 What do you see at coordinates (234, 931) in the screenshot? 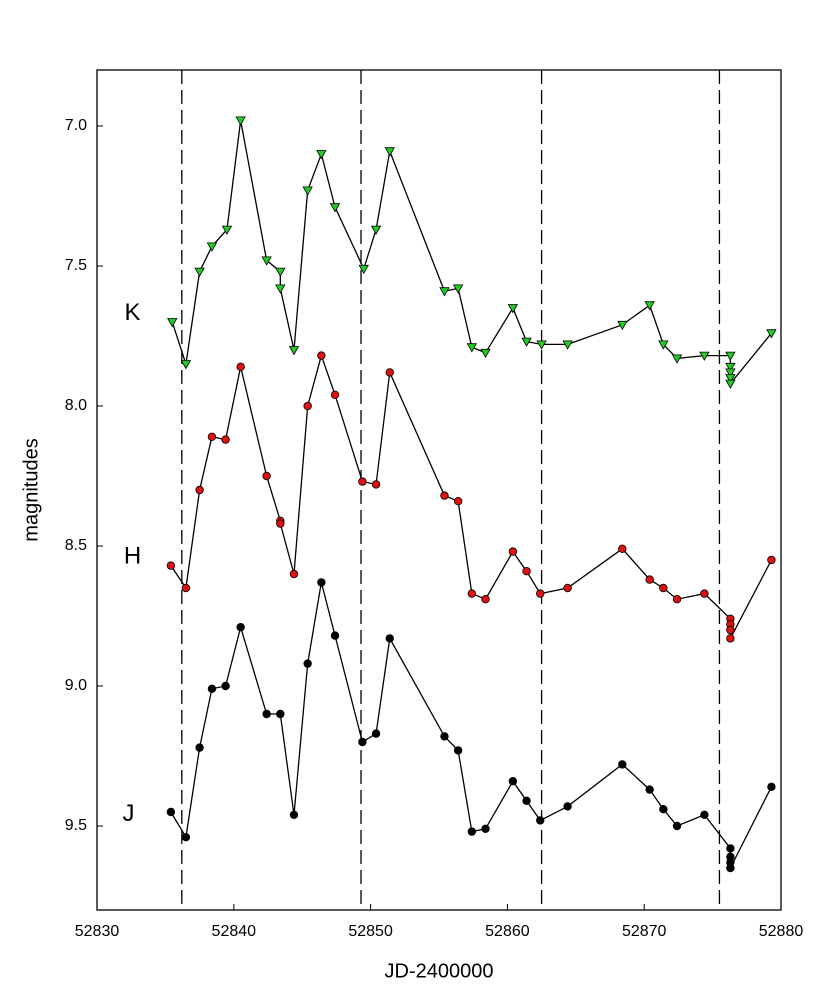
I see `x-tick-label: 52840` at bounding box center [234, 931].